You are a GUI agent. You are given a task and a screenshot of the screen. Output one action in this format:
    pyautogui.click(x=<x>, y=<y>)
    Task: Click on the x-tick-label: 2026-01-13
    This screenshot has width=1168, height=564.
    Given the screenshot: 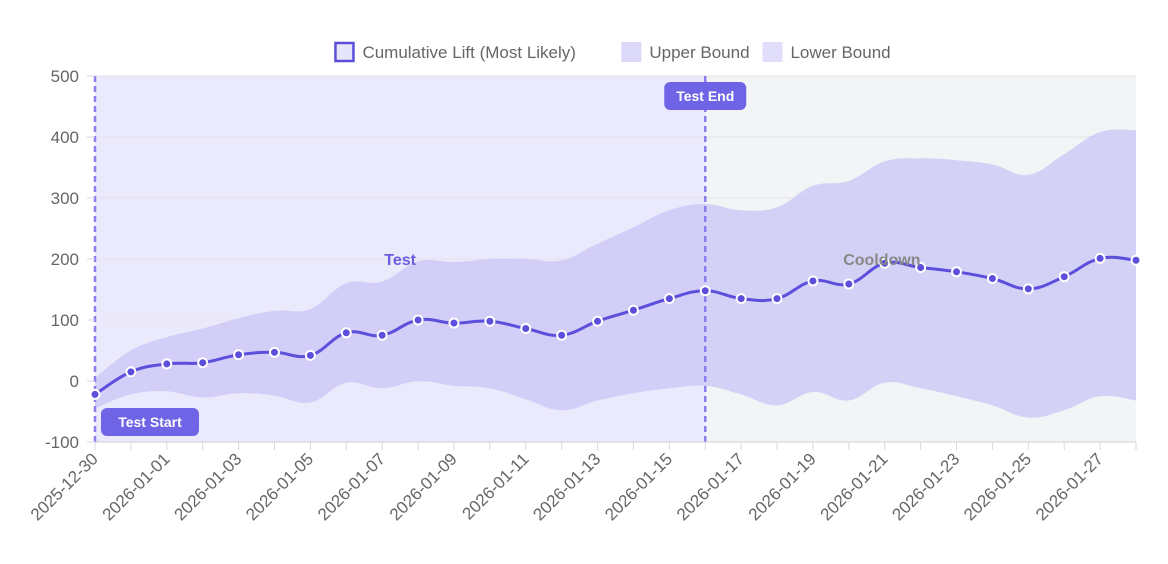 What is the action you would take?
    pyautogui.click(x=566, y=486)
    